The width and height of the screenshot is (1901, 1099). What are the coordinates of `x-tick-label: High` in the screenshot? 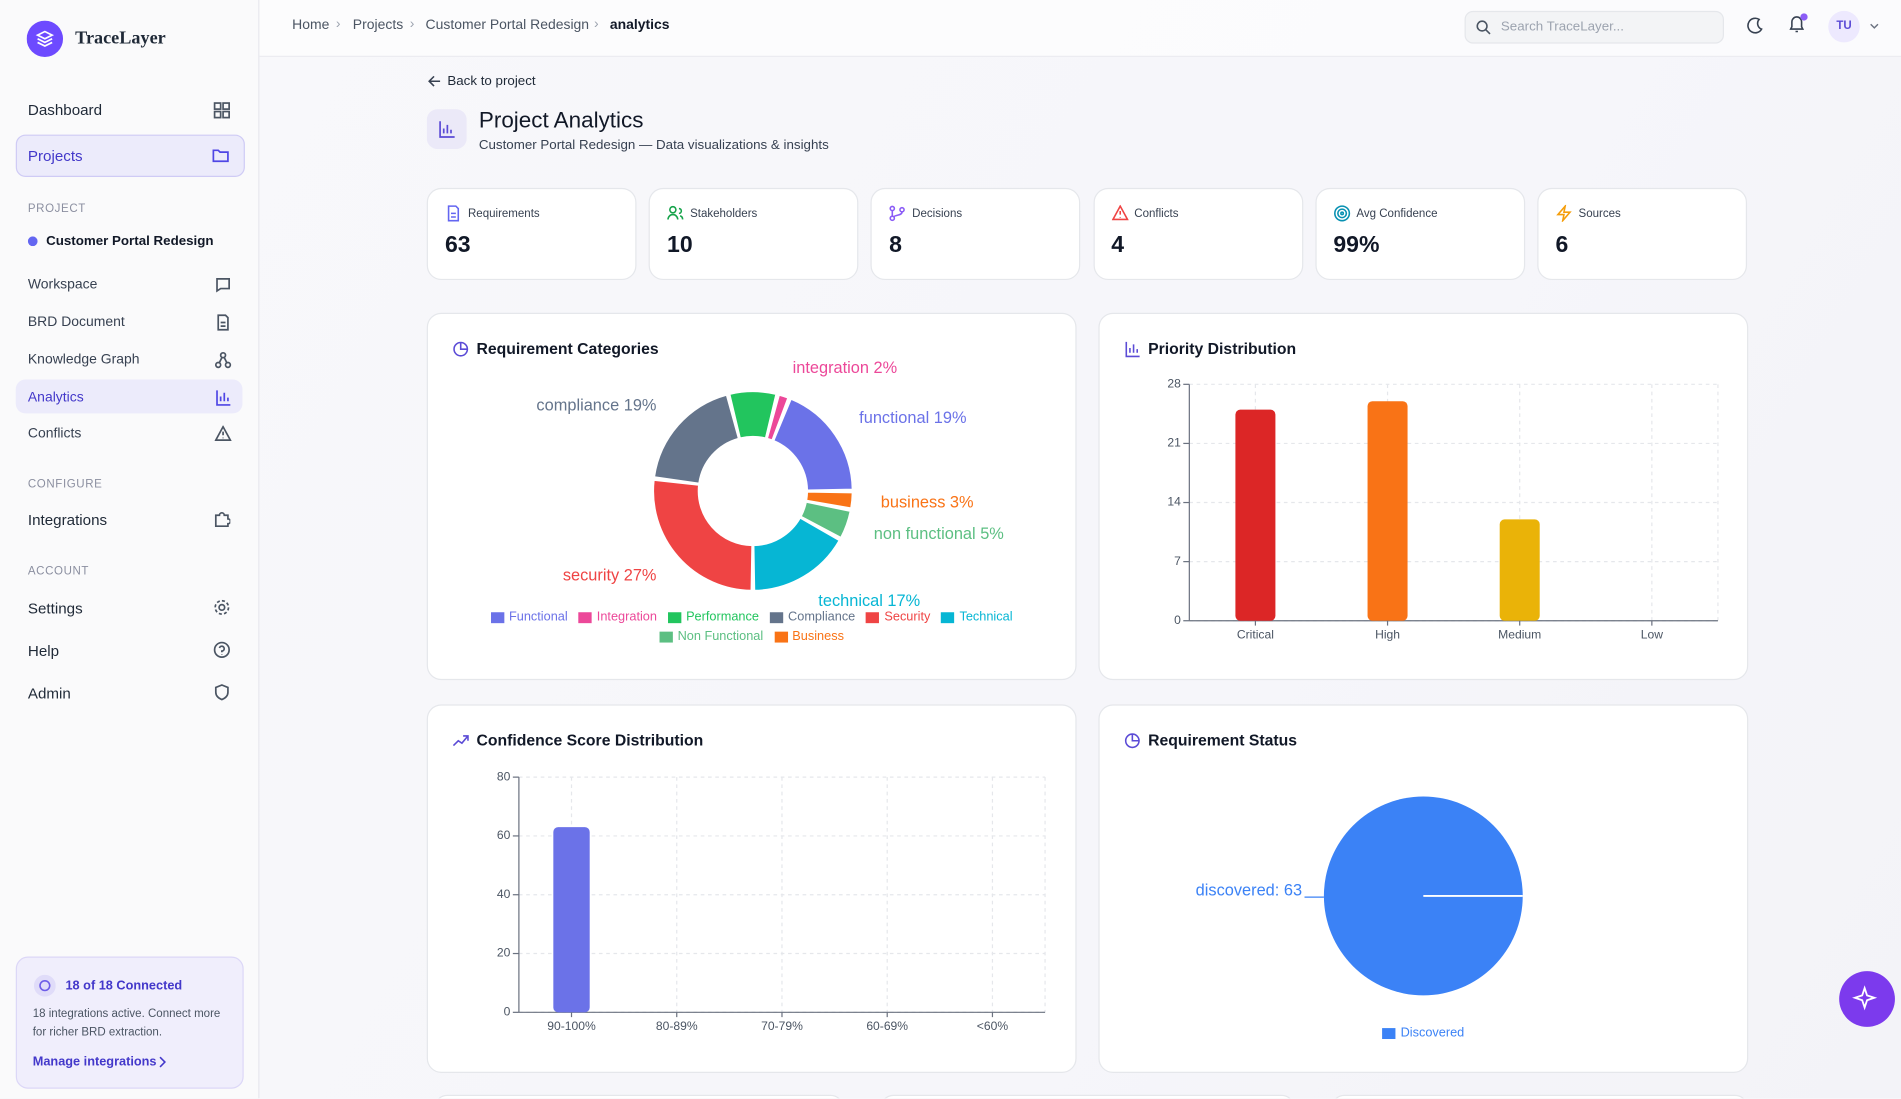 It's located at (1387, 634).